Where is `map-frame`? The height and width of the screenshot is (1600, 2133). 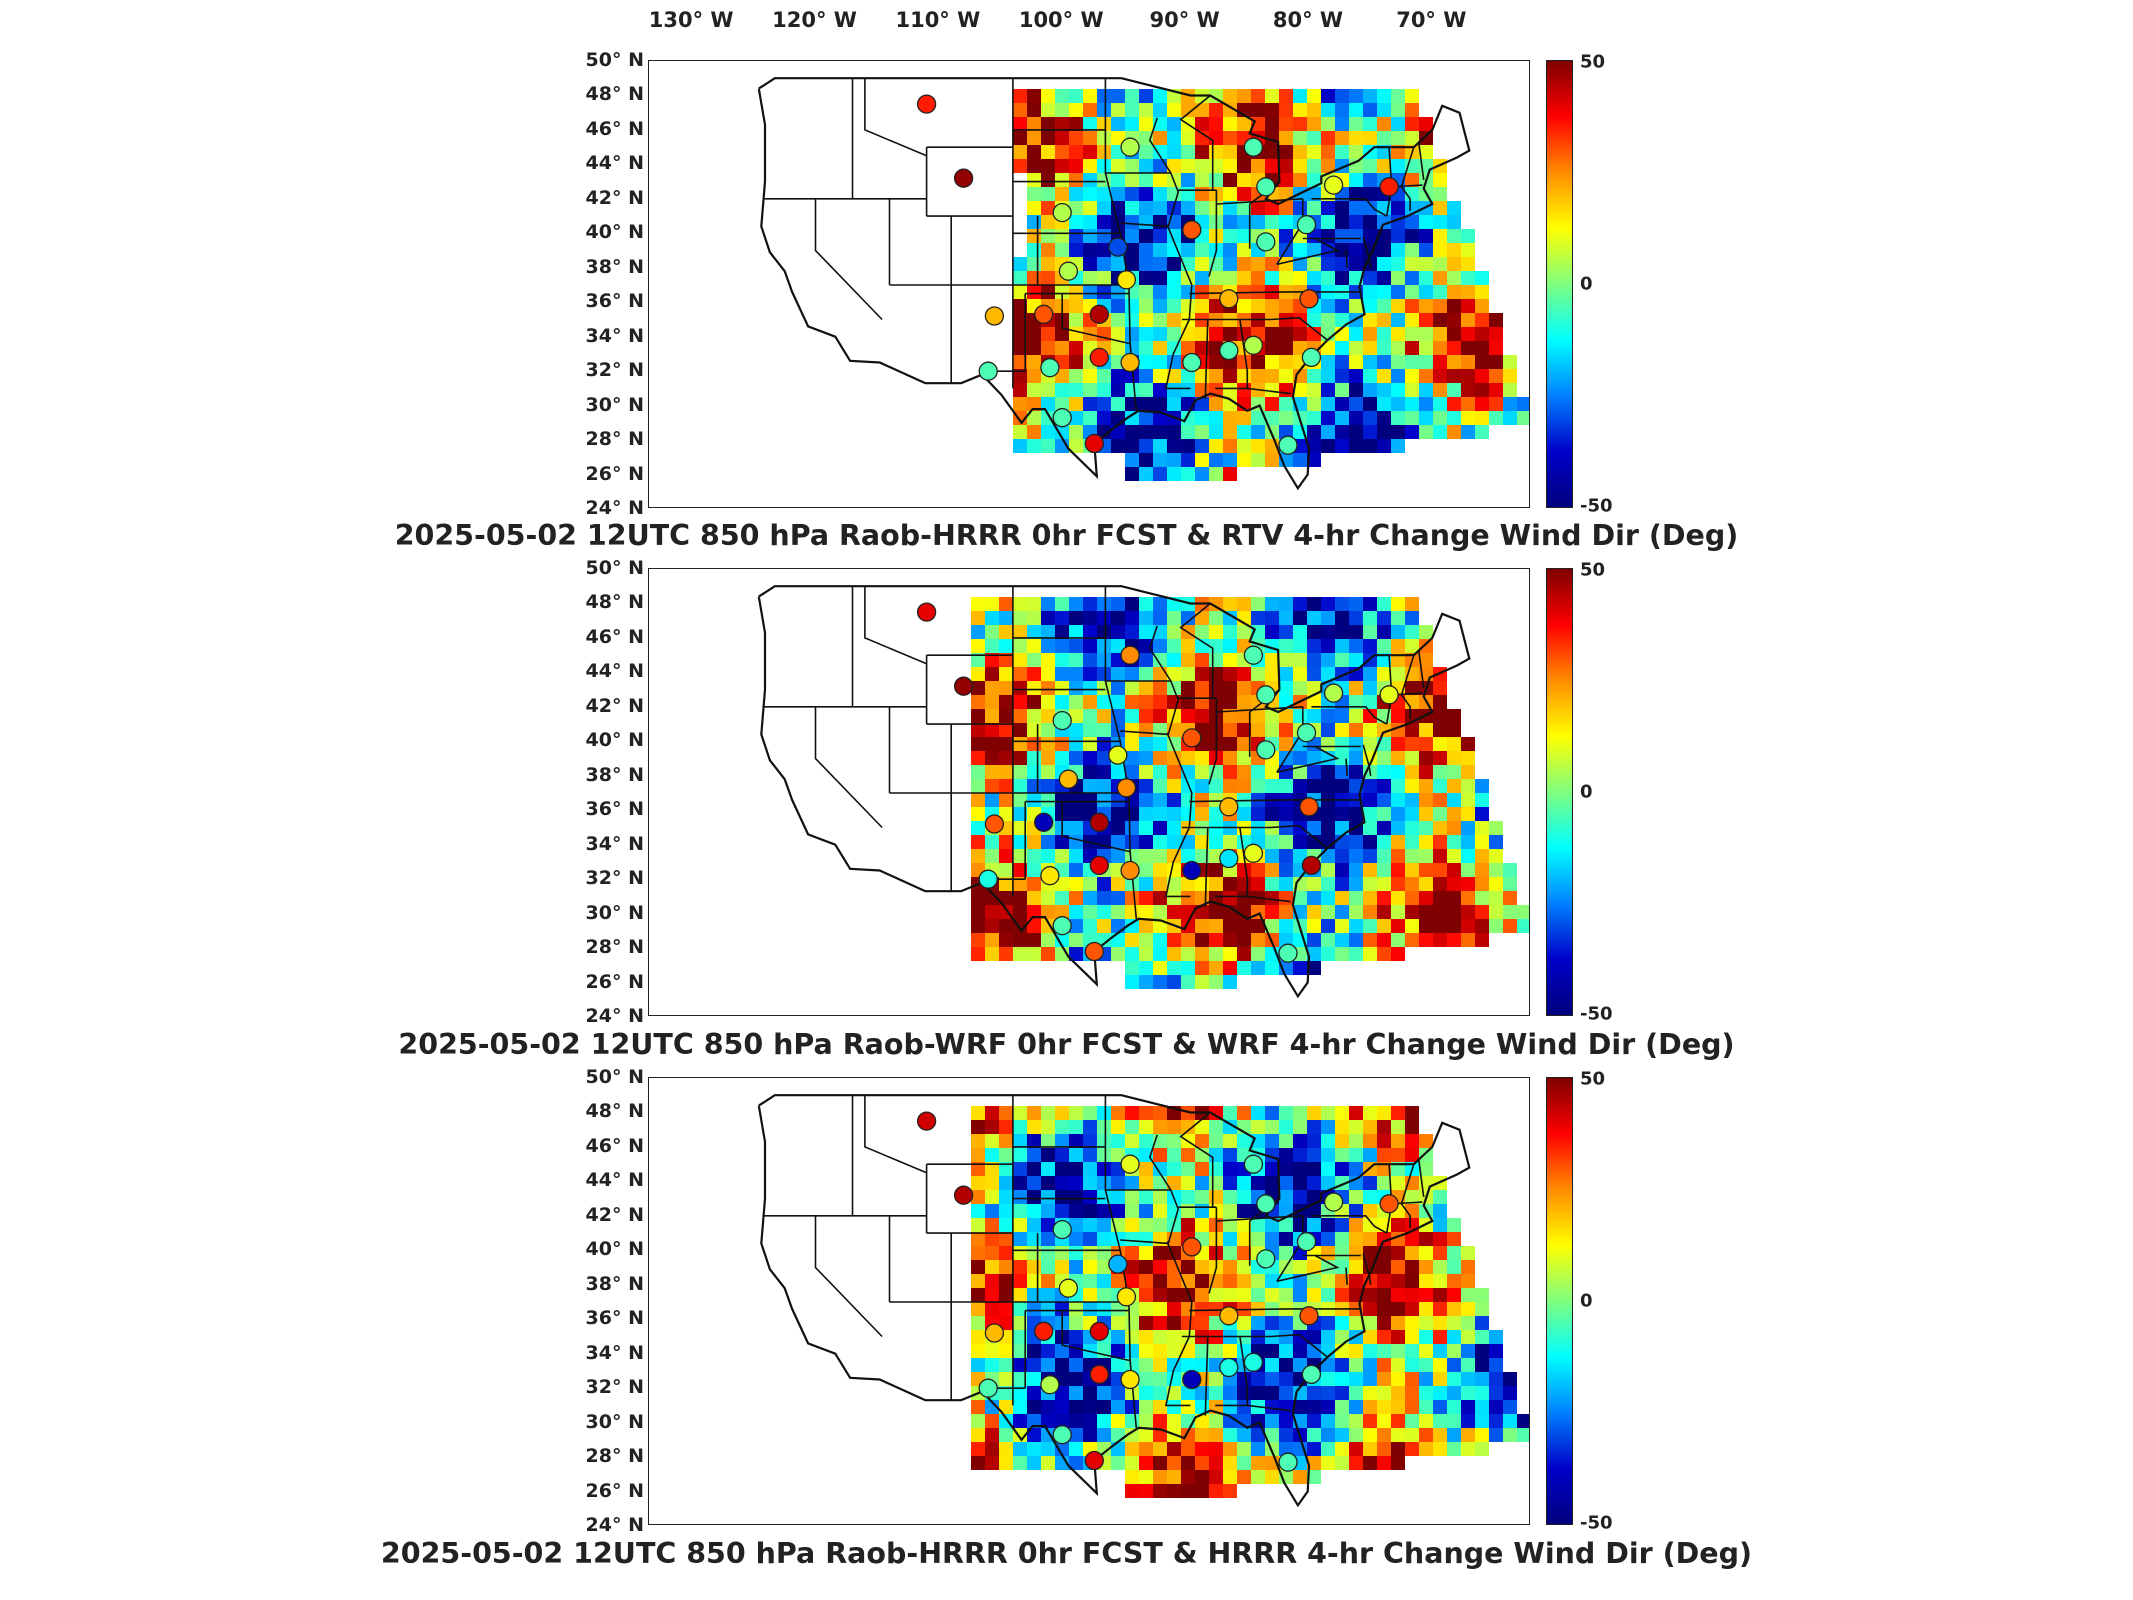
map-frame is located at coordinates (1089, 792).